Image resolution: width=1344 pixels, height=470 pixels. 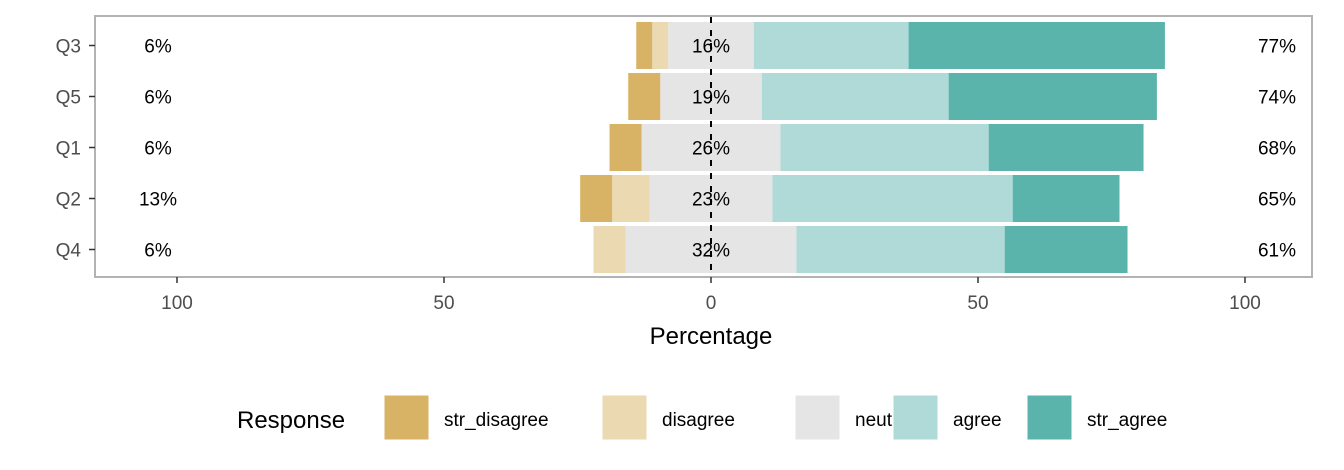 I want to click on bar-q5-str-agree, so click(x=1052, y=96).